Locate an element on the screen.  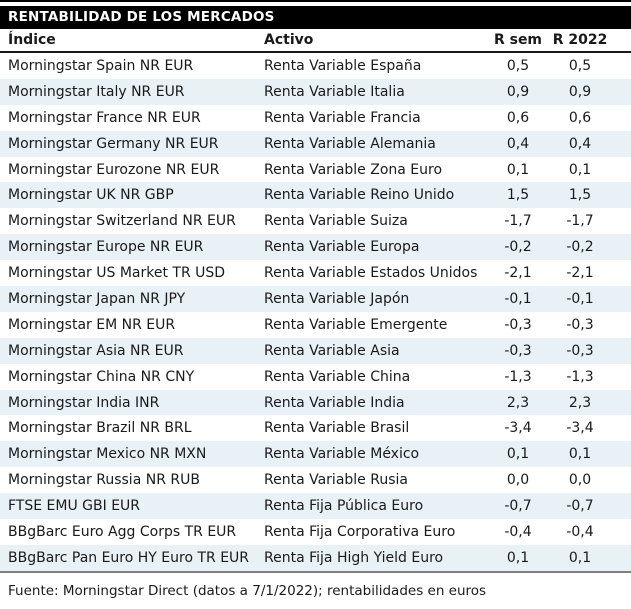
header-row: Índice Activo R sem R 2022 is located at coordinates (315, 40).